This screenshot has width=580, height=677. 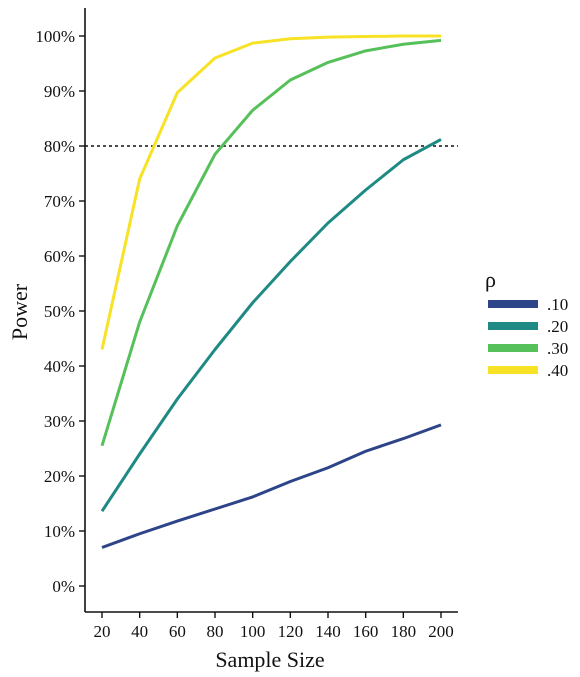 I want to click on y-tick-label: 60%, so click(x=59, y=256).